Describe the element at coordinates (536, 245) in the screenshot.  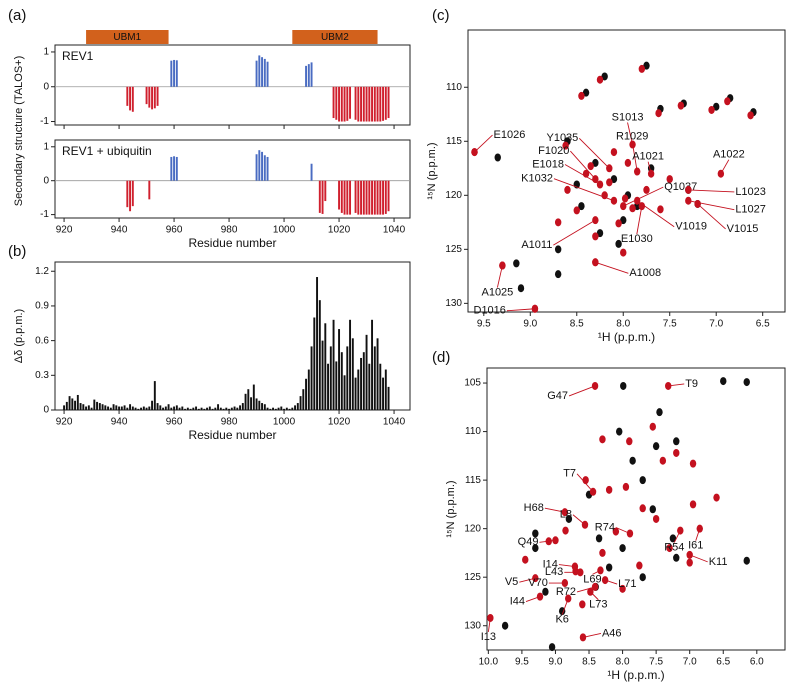
I see `peak-label: A1011` at that location.